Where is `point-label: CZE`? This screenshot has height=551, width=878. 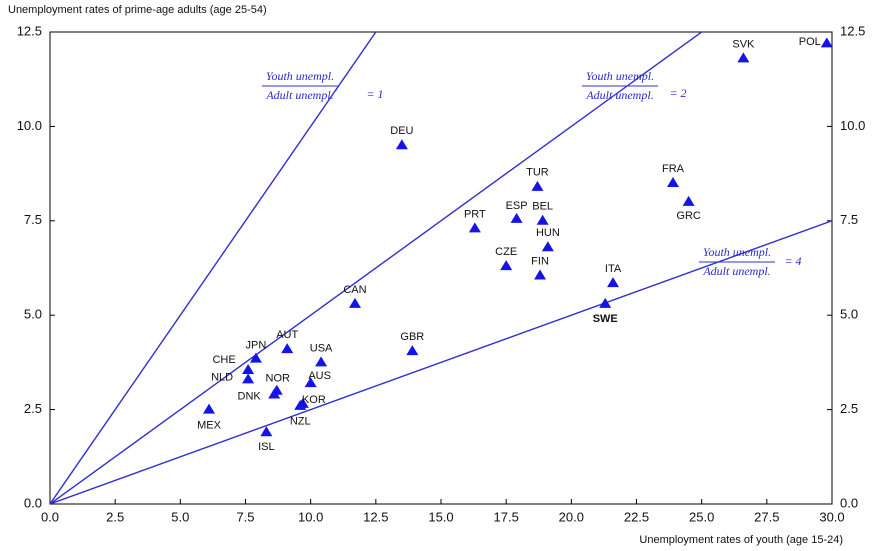
point-label: CZE is located at coordinates (506, 252).